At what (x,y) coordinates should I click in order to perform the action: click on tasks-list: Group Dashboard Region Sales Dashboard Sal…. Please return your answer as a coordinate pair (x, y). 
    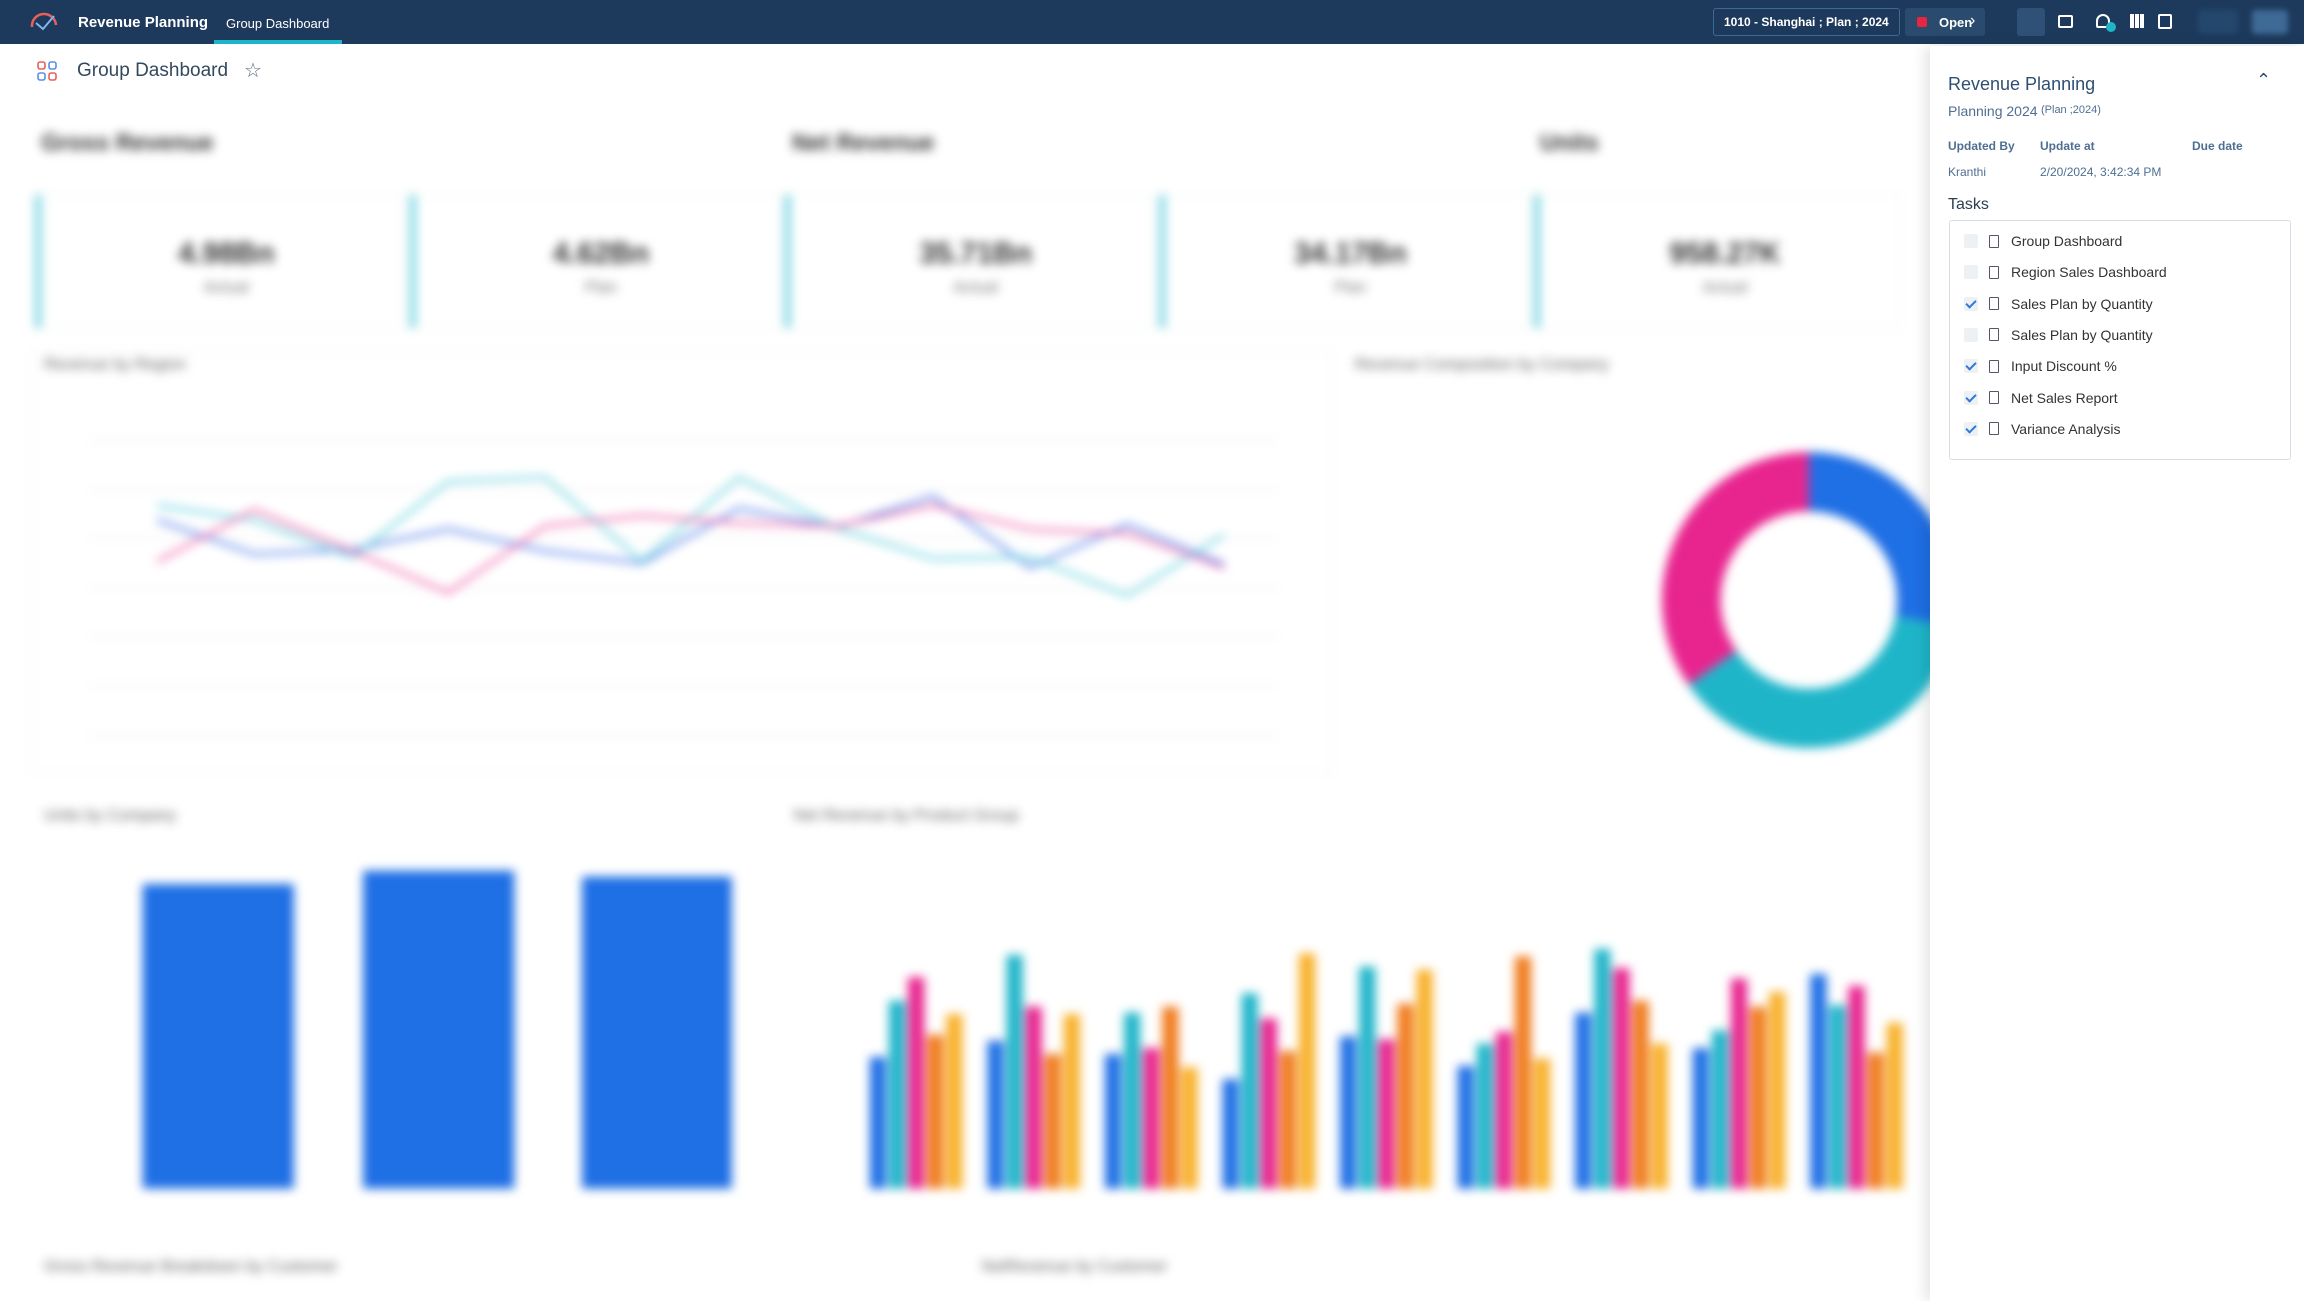
    Looking at the image, I should click on (2120, 340).